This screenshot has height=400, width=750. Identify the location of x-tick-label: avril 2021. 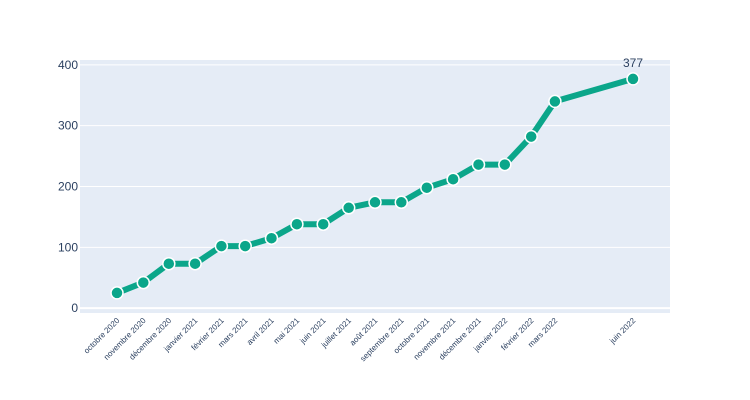
(260, 331).